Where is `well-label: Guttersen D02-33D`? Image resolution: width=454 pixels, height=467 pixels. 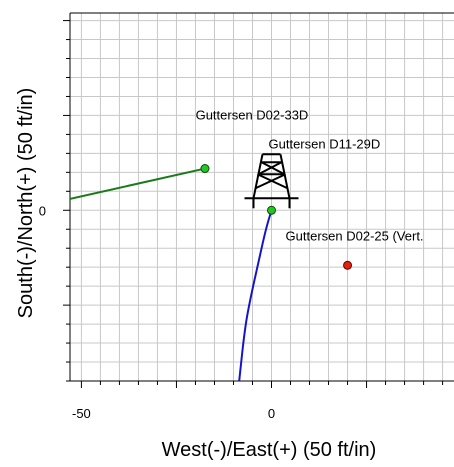 well-label: Guttersen D02-33D is located at coordinates (252, 115).